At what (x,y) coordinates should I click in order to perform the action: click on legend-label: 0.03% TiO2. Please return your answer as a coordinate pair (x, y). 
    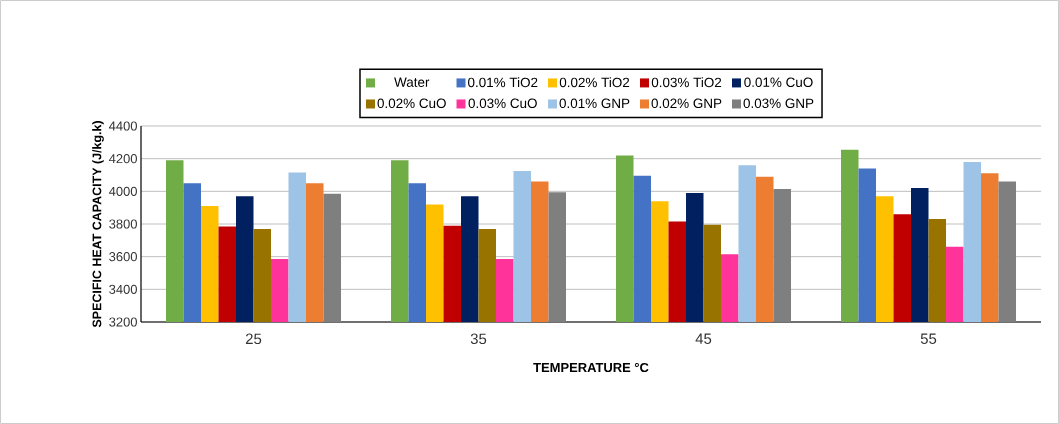
    Looking at the image, I should click on (686, 82).